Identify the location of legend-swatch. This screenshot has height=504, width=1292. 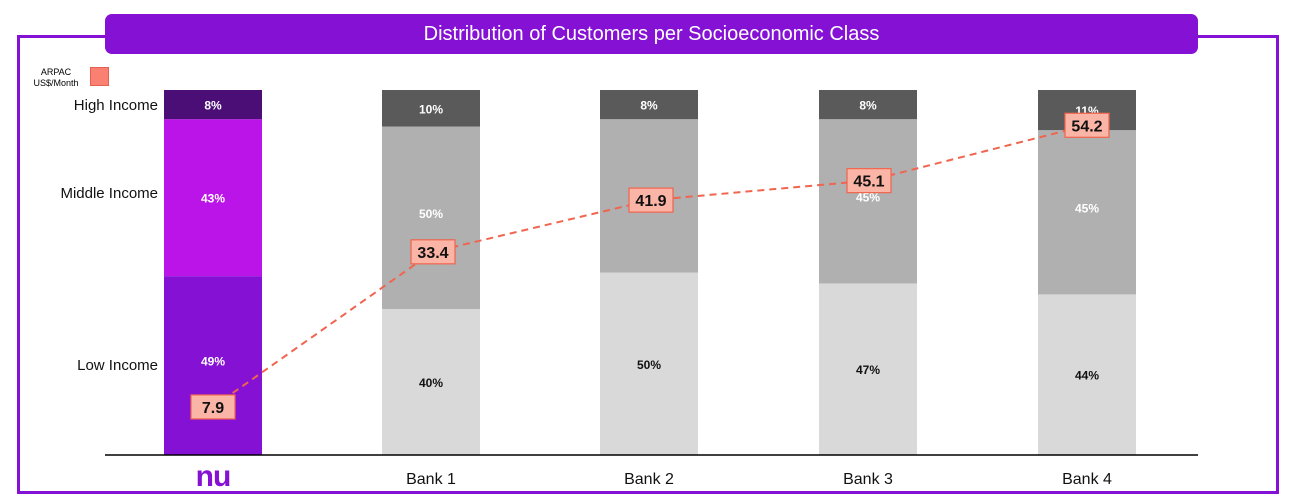
(99, 76).